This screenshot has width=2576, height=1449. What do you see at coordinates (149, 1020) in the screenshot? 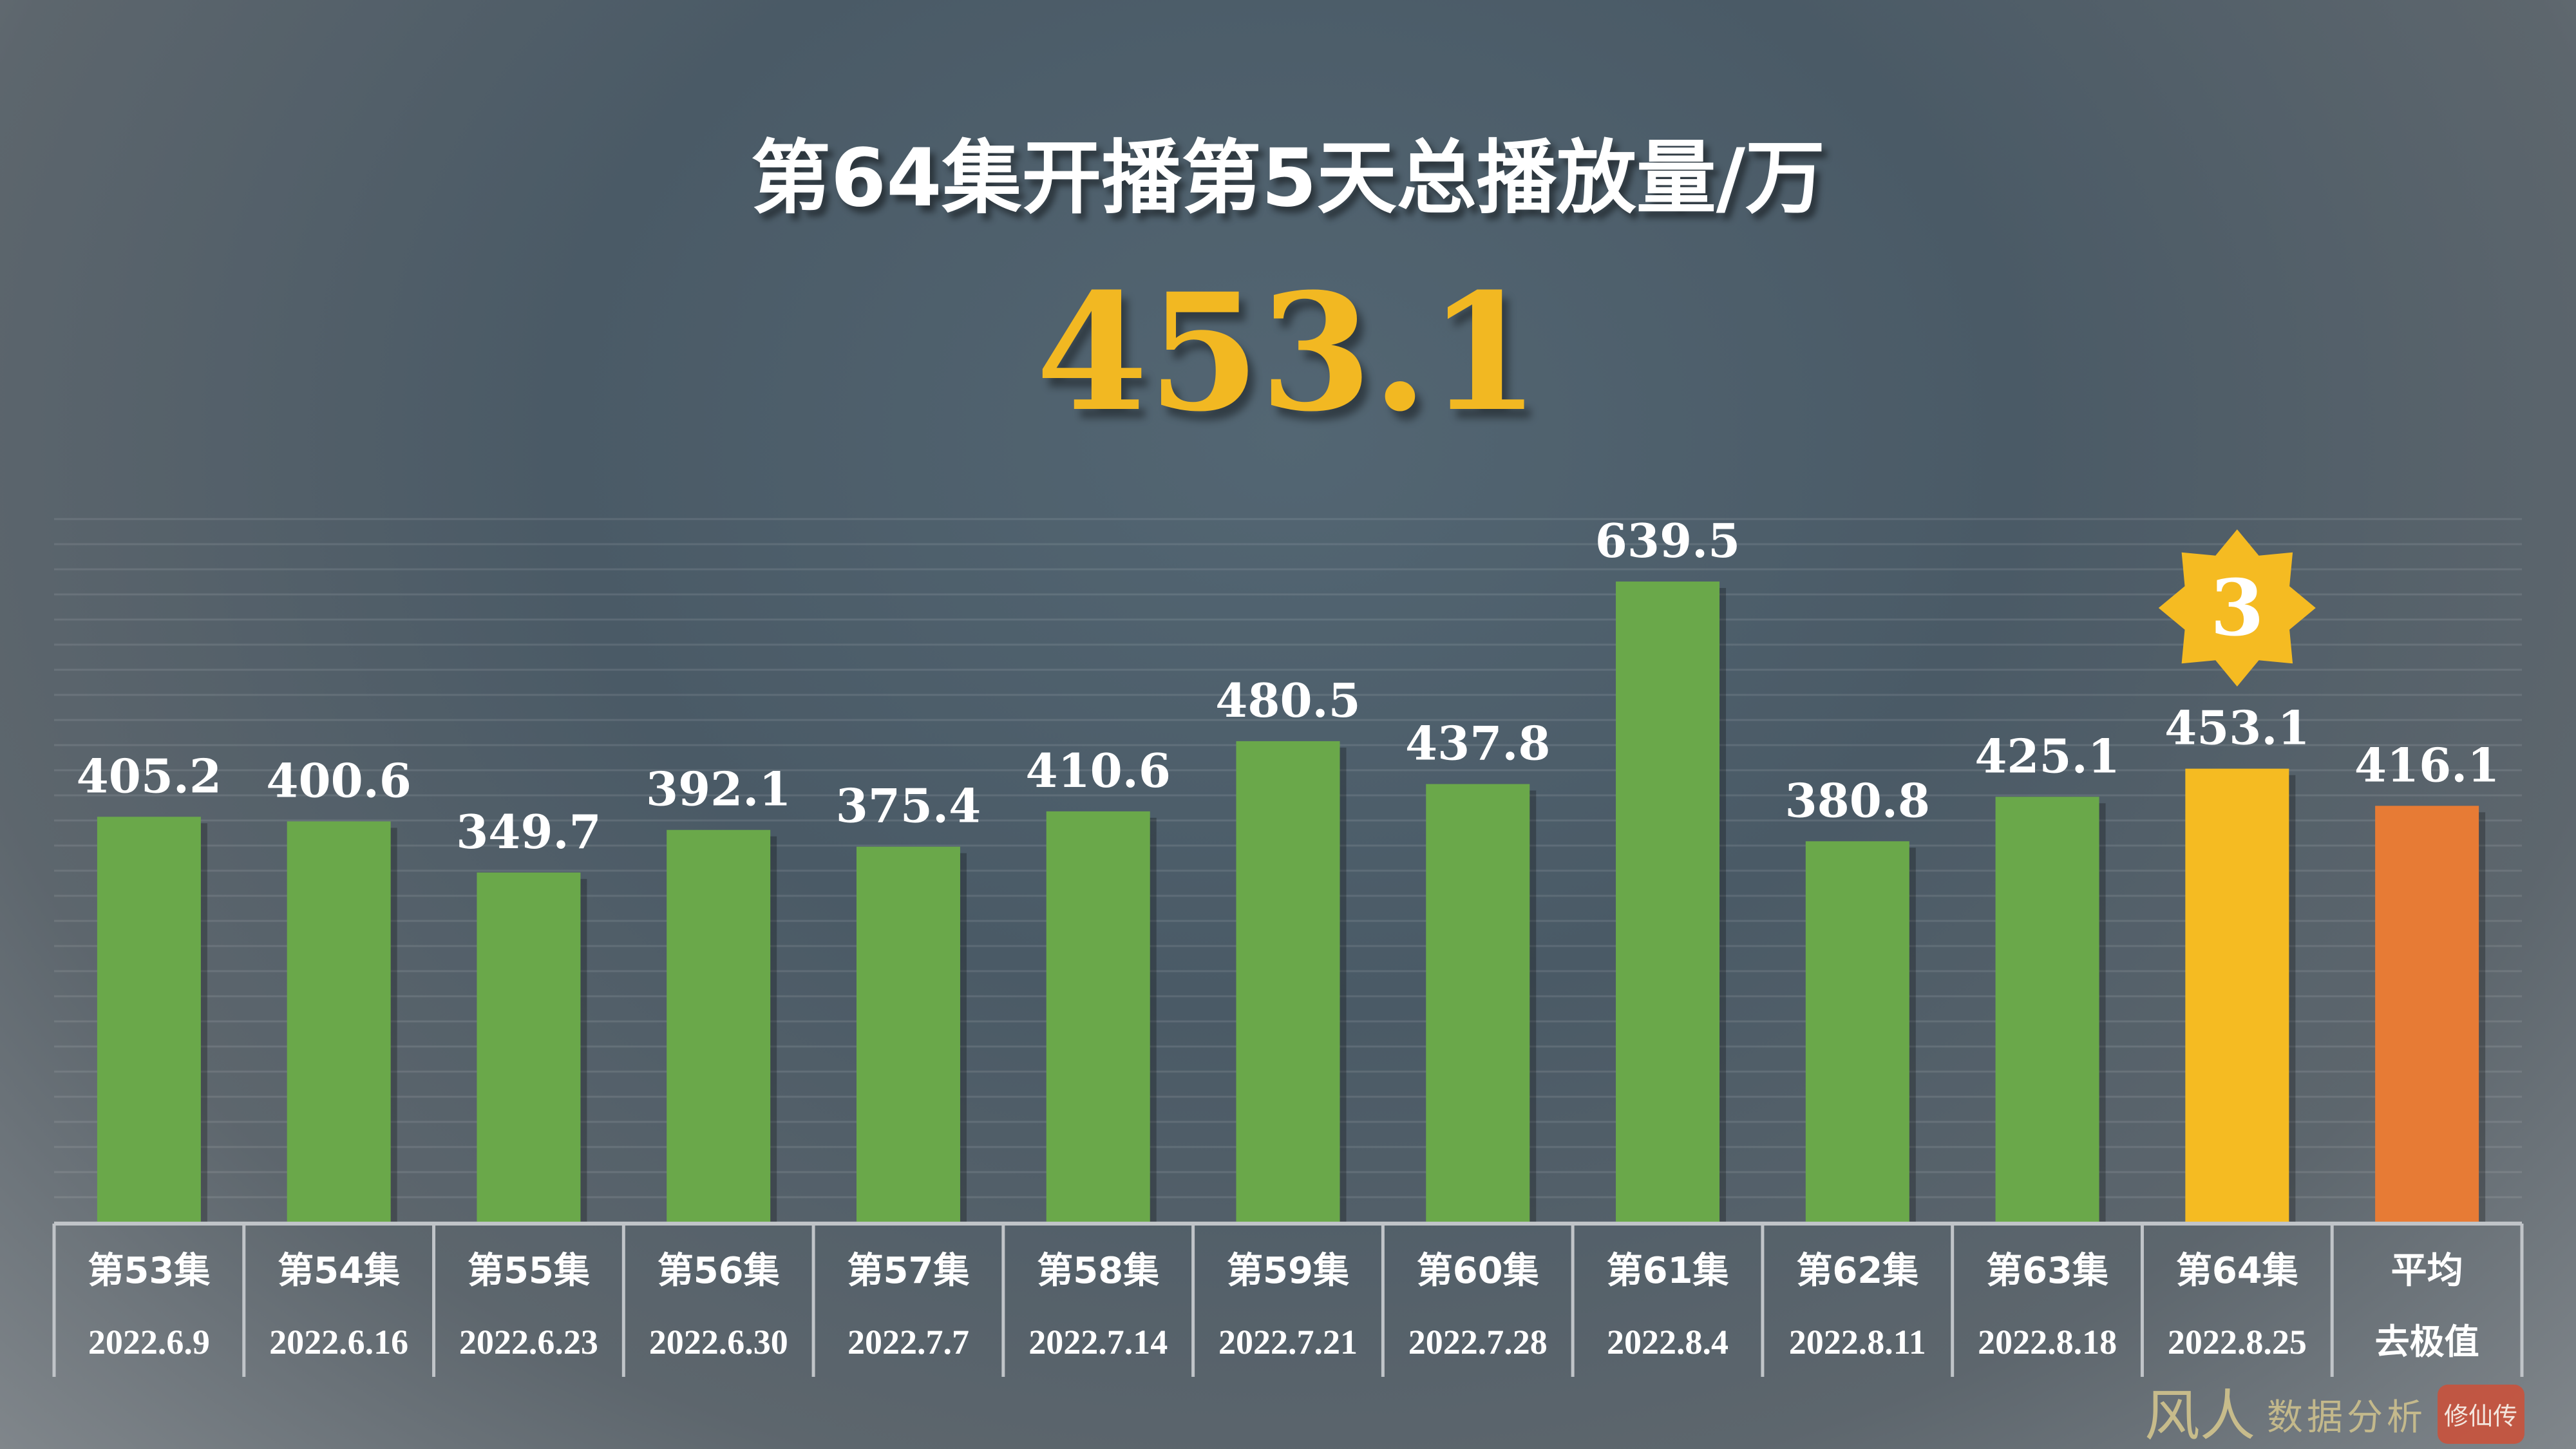
I see `bar-第53集` at bounding box center [149, 1020].